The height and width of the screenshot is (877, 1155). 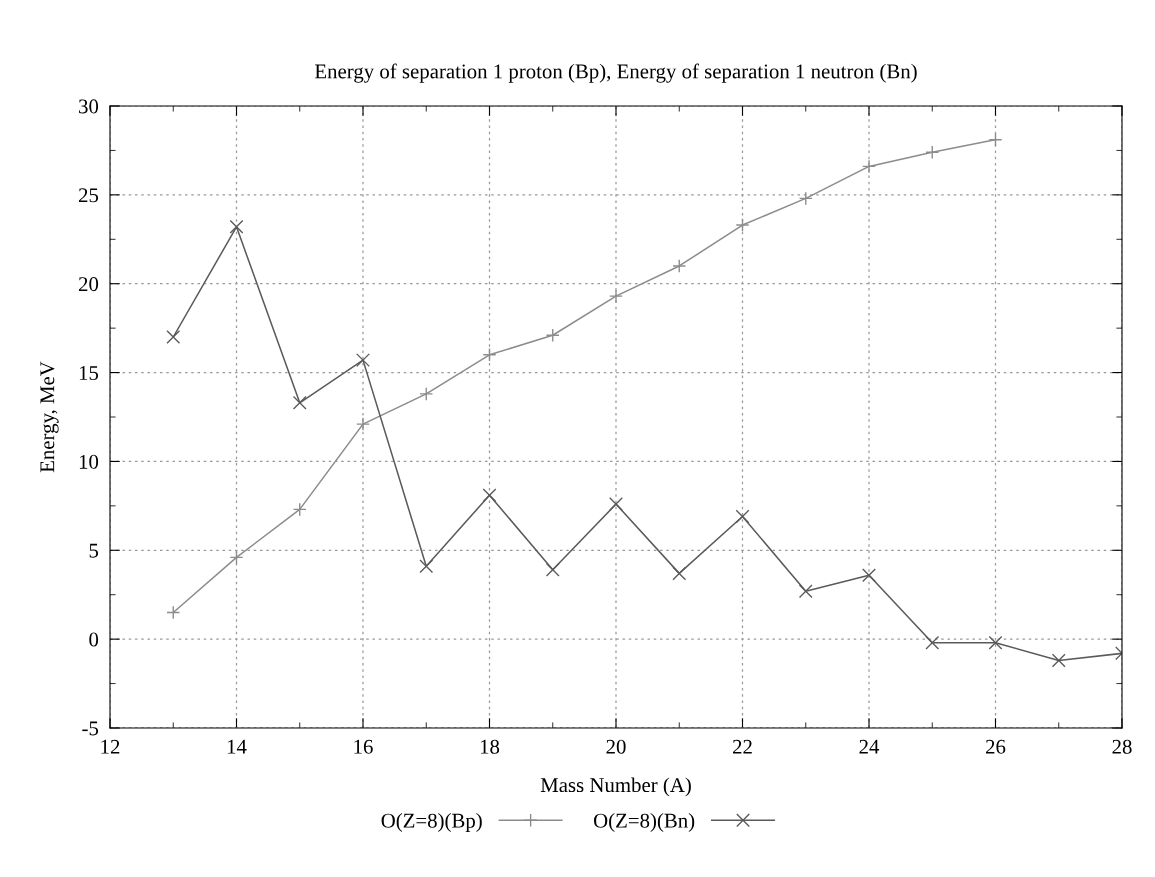 What do you see at coordinates (616, 746) in the screenshot?
I see `x-tick-label: 20` at bounding box center [616, 746].